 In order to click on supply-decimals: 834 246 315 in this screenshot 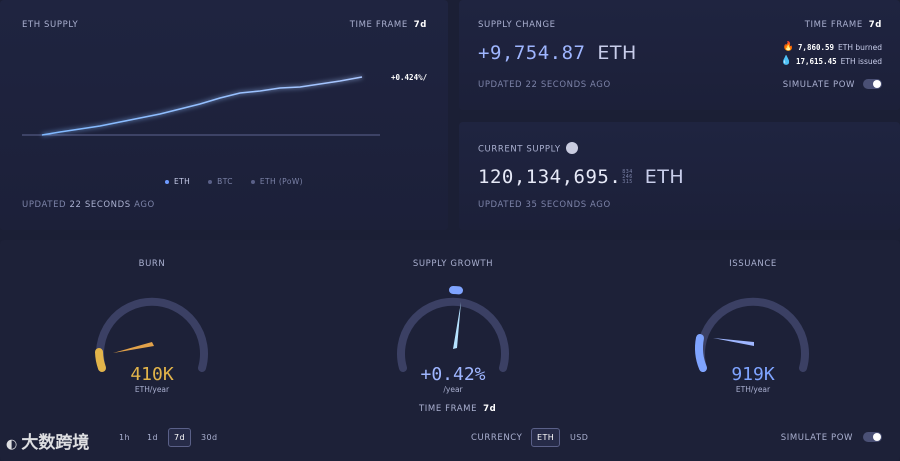, I will do `click(627, 177)`.